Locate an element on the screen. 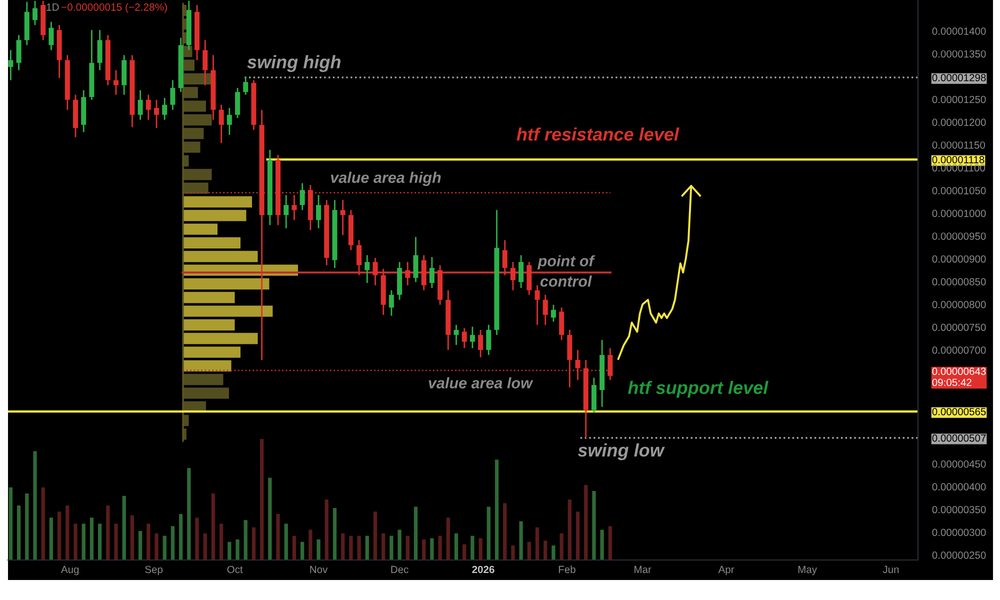 Image resolution: width=1000 pixels, height=600 pixels. x-tick-label: Nov is located at coordinates (319, 570).